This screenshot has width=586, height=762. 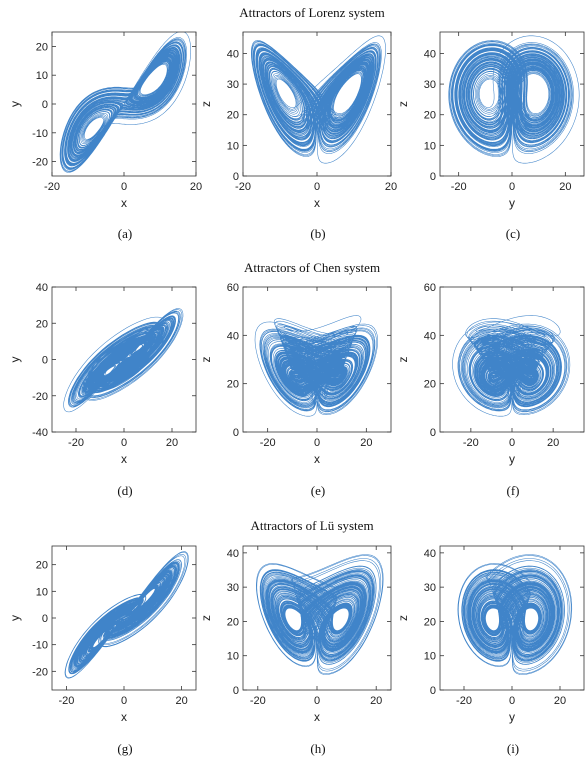 What do you see at coordinates (236, 433) in the screenshot?
I see `y-tick-label-e: 0` at bounding box center [236, 433].